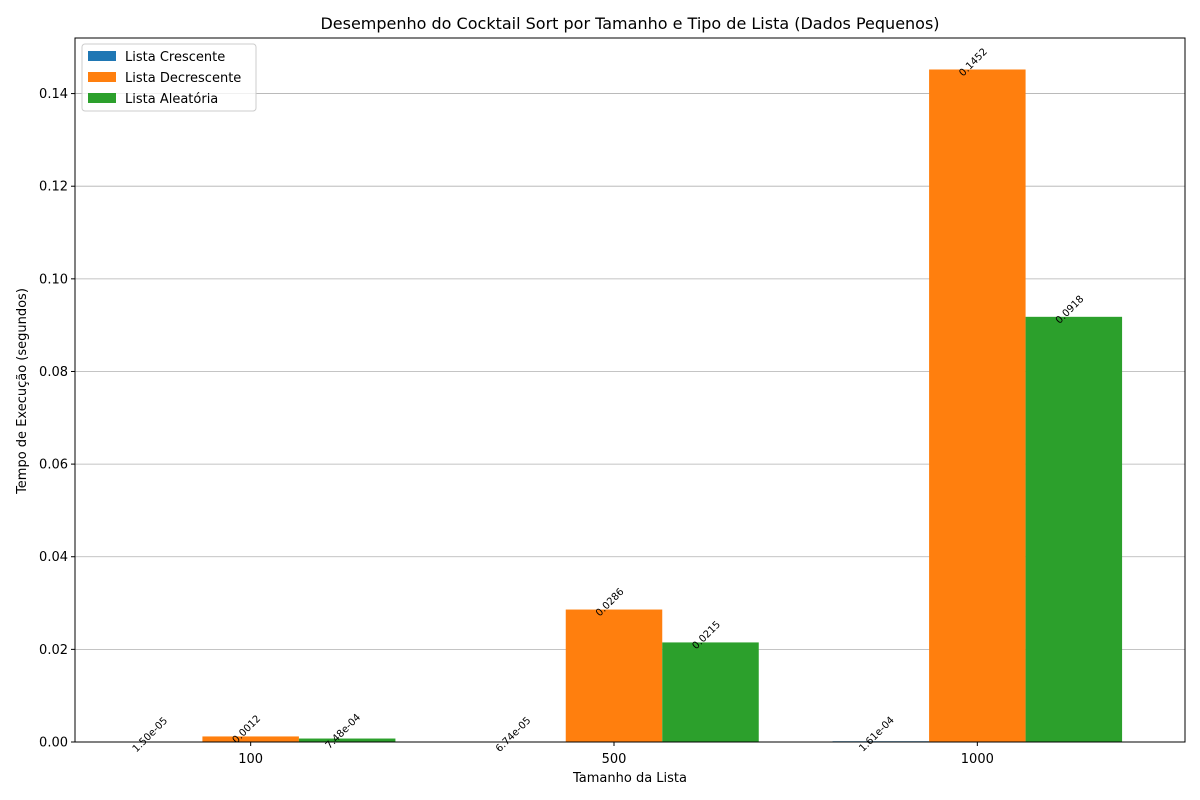 The height and width of the screenshot is (800, 1200). Describe the element at coordinates (53, 743) in the screenshot. I see `y-tick-label: 0.00` at that location.